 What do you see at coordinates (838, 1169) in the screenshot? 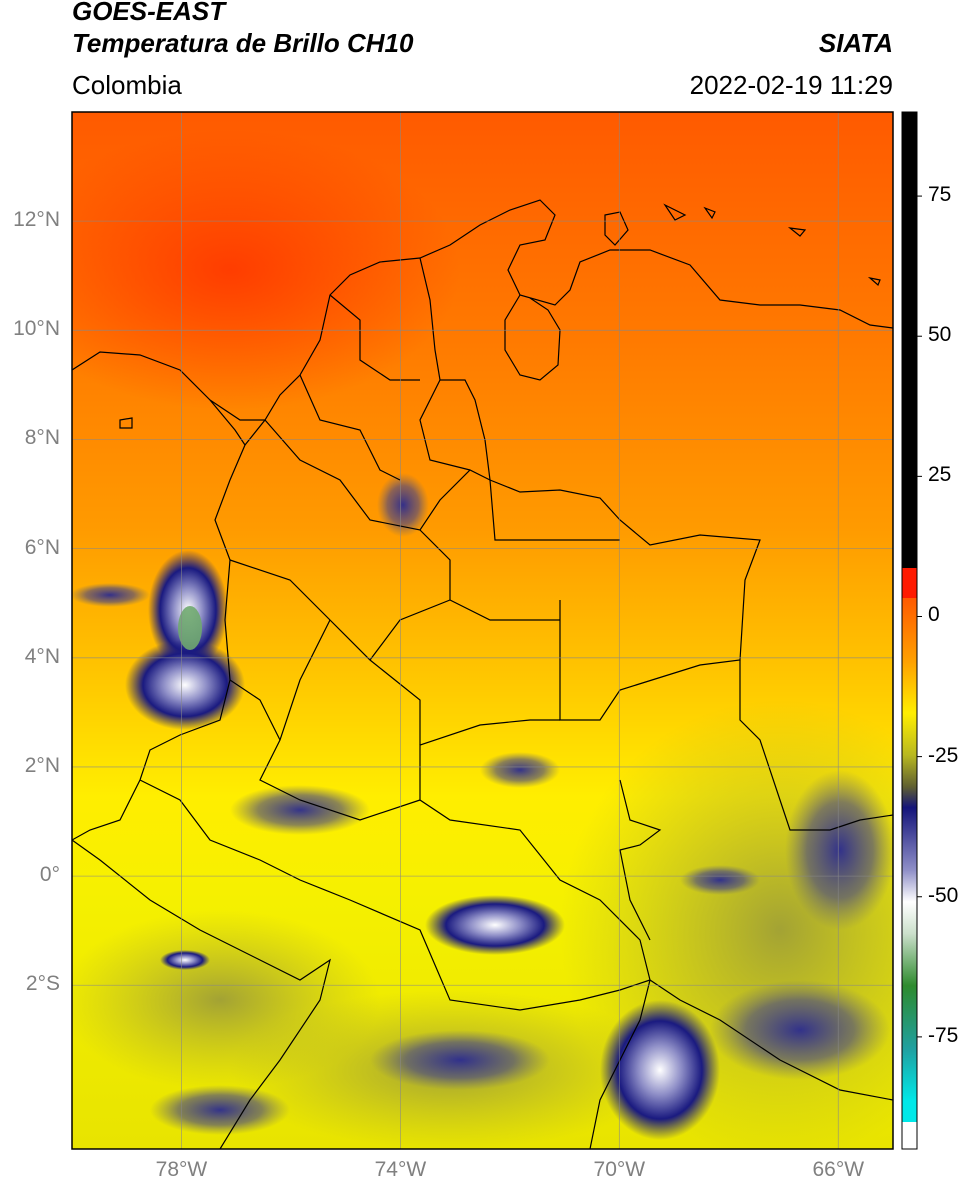
I see `lon-tick-label: 66°W` at bounding box center [838, 1169].